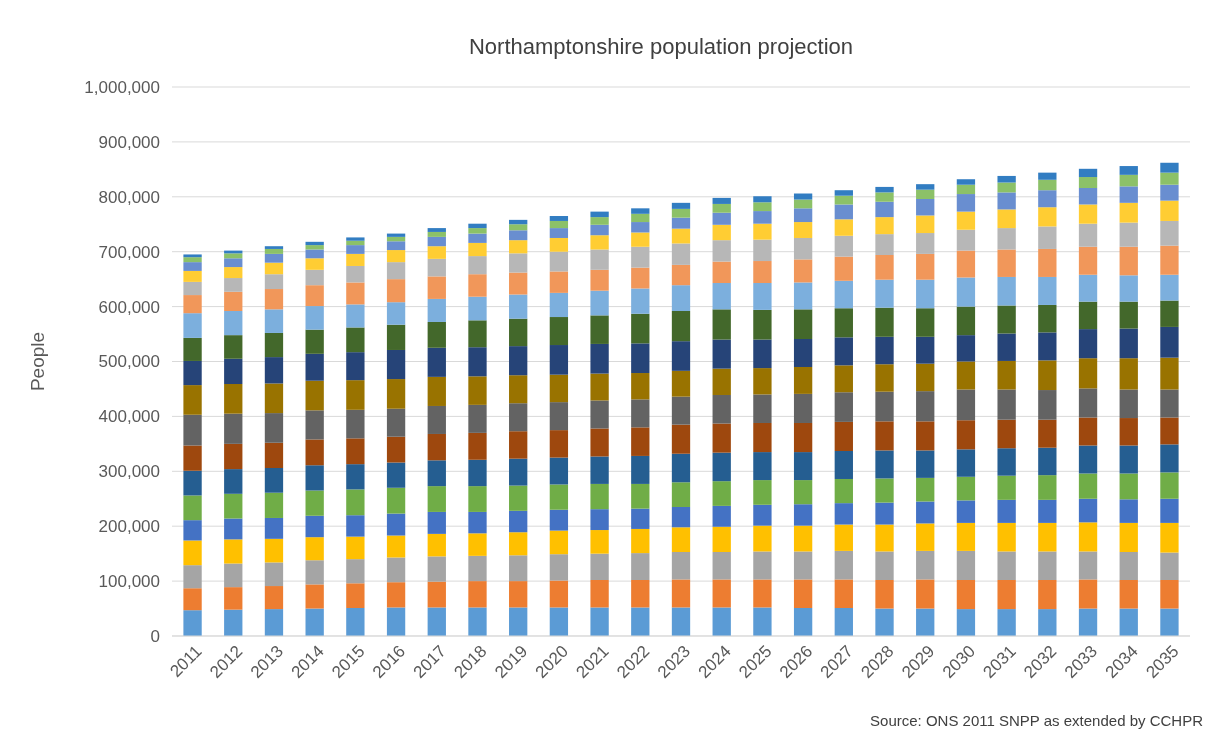 The width and height of the screenshot is (1221, 738). I want to click on y-tick-label: 200,000, so click(129, 527).